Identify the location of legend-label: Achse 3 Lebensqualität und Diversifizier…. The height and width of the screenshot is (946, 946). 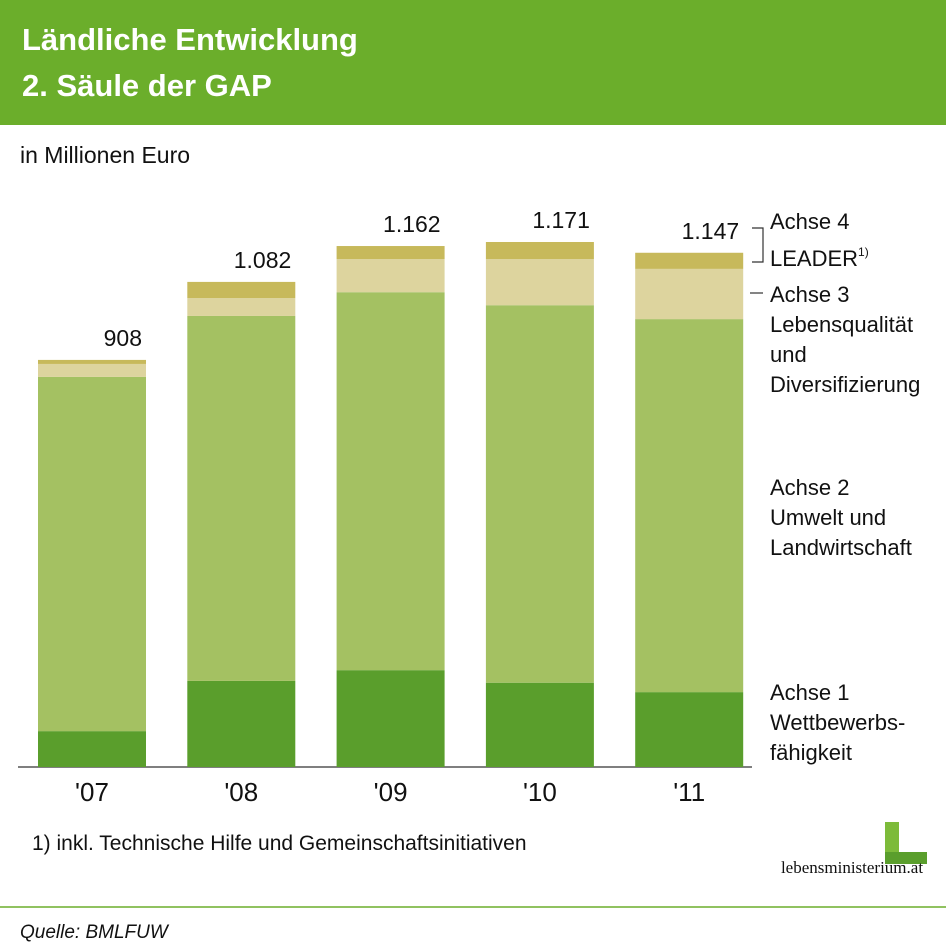
(845, 339).